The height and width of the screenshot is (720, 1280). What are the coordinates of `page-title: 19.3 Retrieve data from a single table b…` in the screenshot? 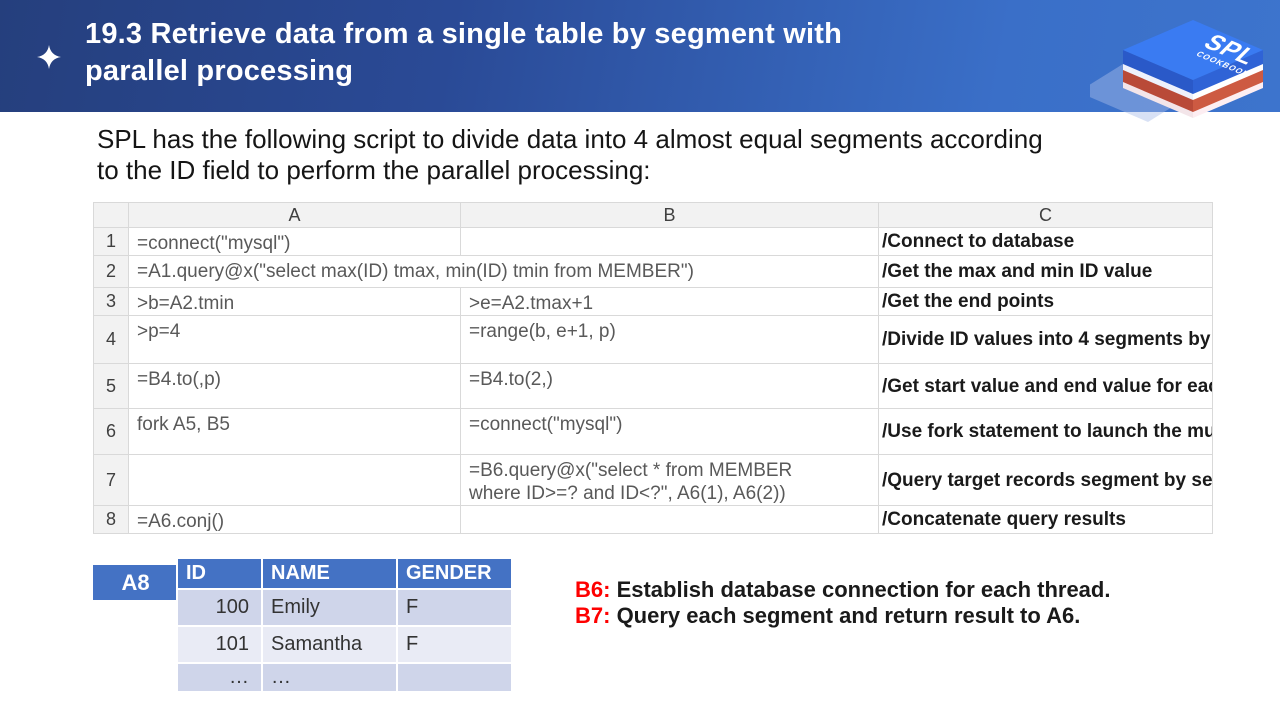 It's located at (580, 53).